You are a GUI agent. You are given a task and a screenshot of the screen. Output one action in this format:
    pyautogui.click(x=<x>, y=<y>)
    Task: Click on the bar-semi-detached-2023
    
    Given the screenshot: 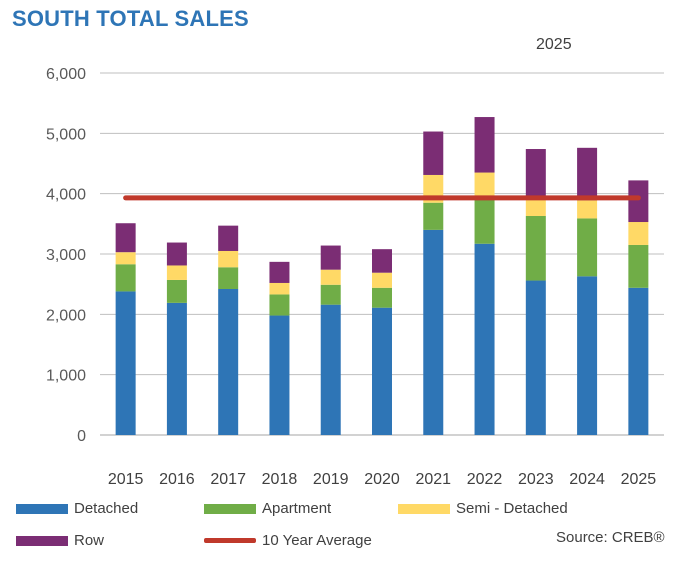 What is the action you would take?
    pyautogui.click(x=535, y=206)
    